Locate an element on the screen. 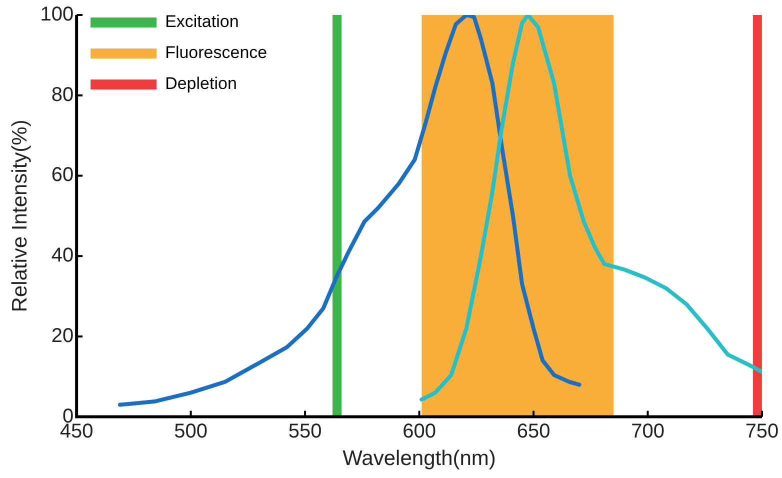 This screenshot has width=782, height=478. x-tick-label: 550 is located at coordinates (305, 431).